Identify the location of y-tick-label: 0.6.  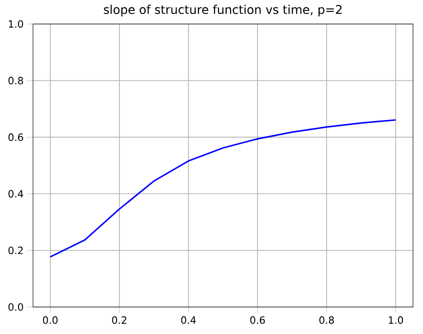
(16, 137).